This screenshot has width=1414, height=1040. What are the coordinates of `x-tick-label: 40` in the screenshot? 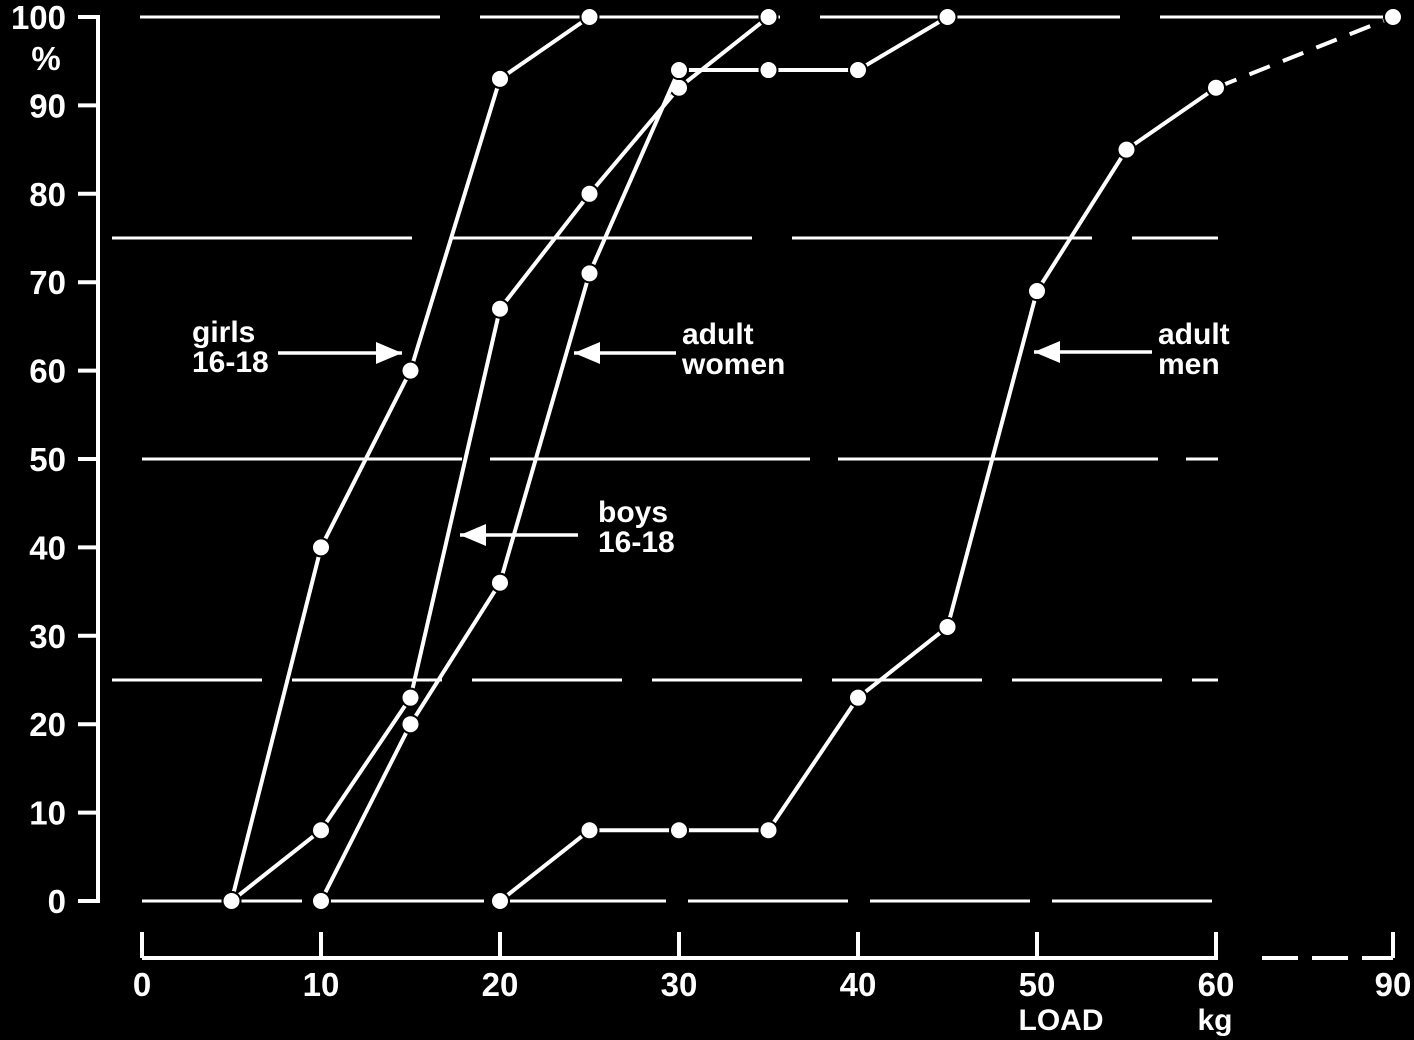 It's located at (858, 984).